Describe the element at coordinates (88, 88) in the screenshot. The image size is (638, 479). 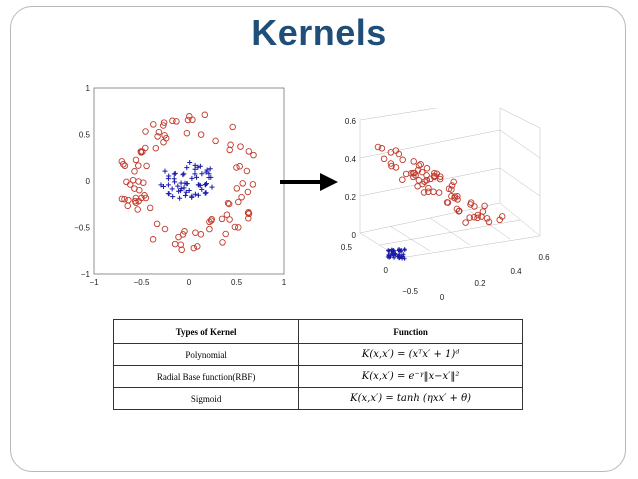
I see `y-tick-label: 1` at that location.